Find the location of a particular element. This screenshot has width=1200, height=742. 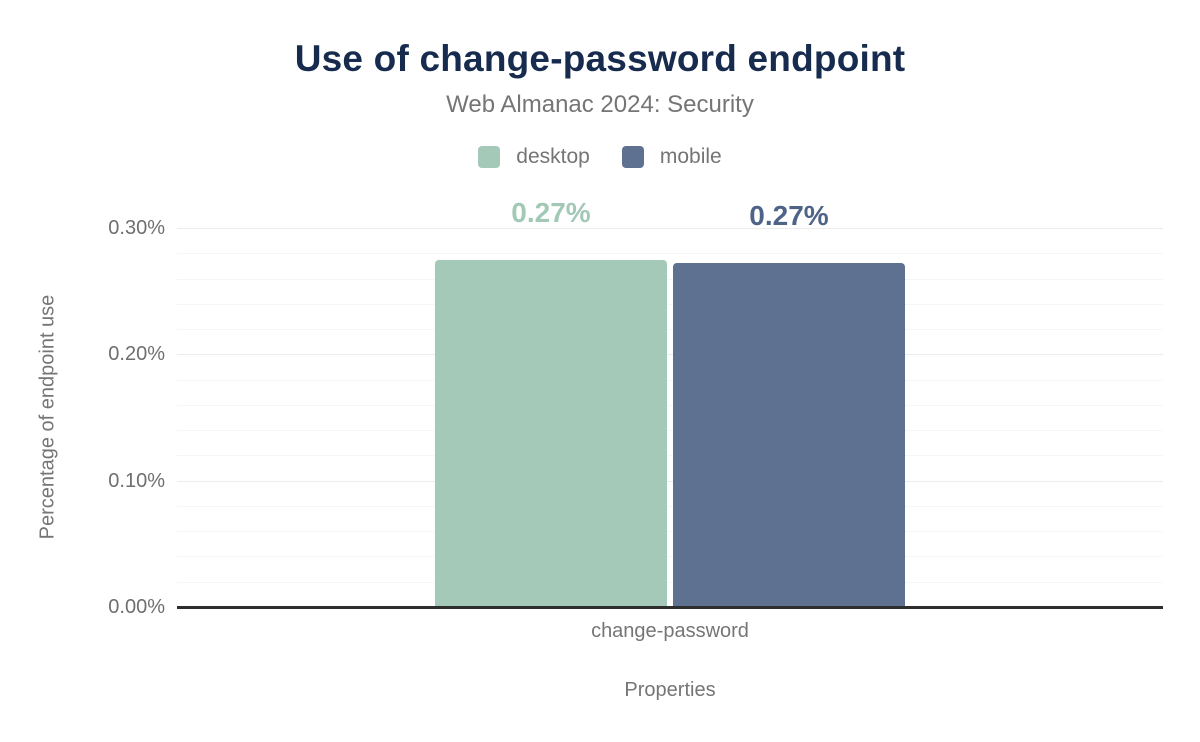

legend-label-mobile: mobile is located at coordinates (690, 156).